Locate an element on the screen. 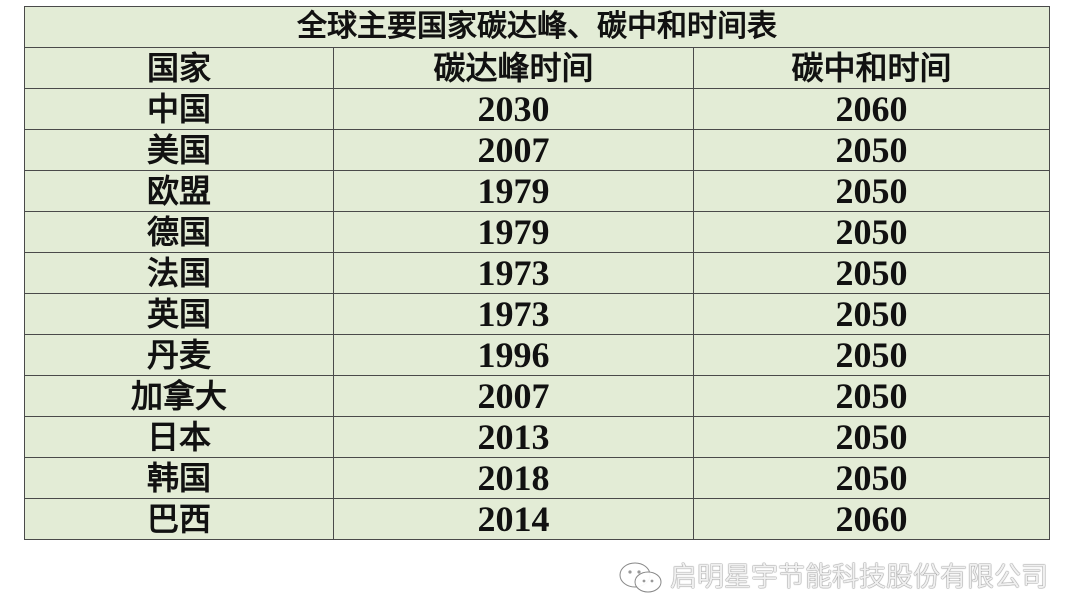 This screenshot has height=608, width=1080. table-row: 韩国 2018 2050 is located at coordinates (537, 478).